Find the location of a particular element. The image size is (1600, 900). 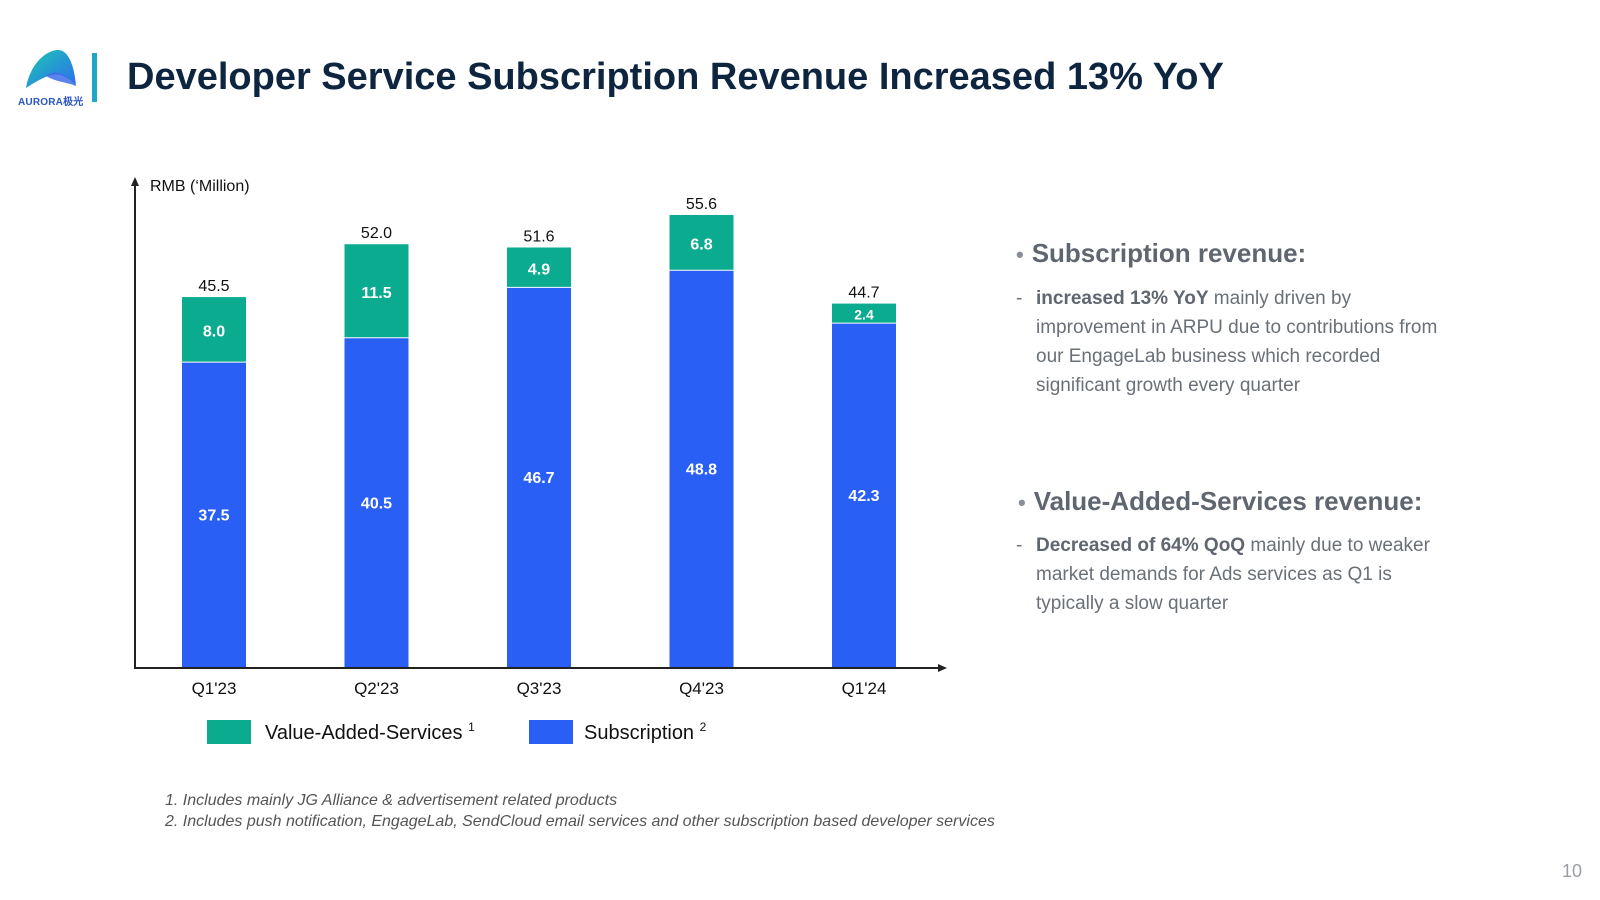

x-tick-label-3: Q4'23 is located at coordinates (701, 688).